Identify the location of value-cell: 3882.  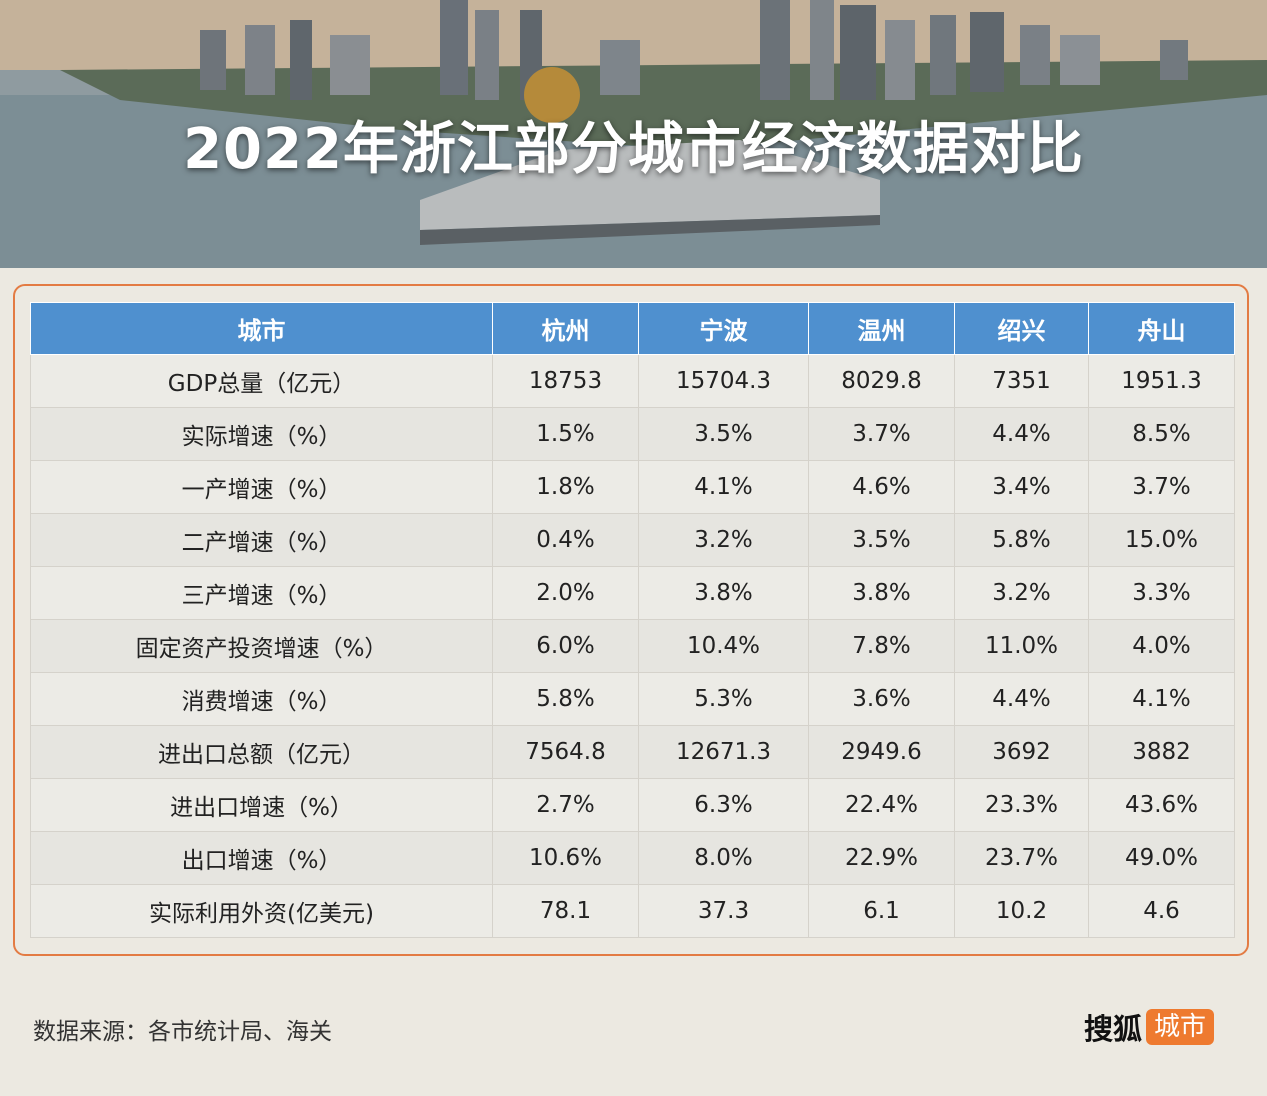
(1161, 752).